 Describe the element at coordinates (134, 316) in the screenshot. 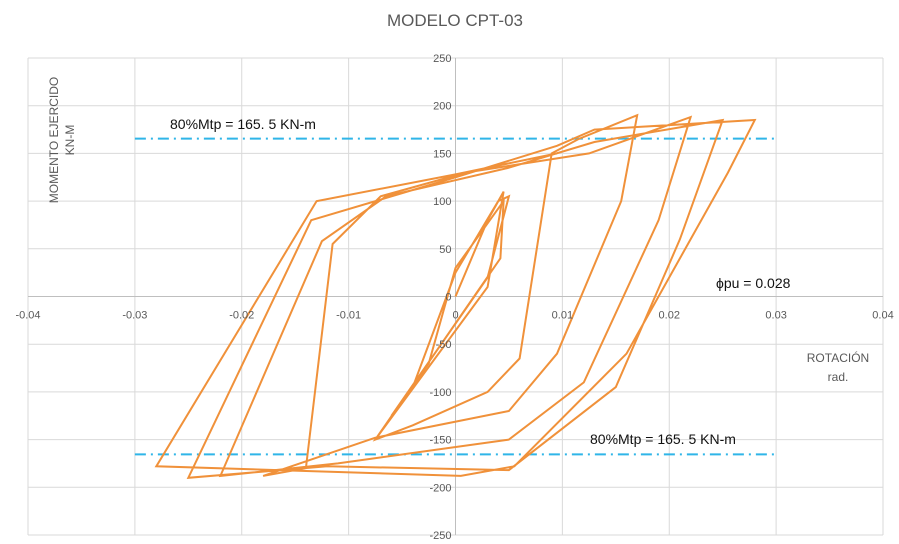

I see `x-tick-label: -0.03` at that location.